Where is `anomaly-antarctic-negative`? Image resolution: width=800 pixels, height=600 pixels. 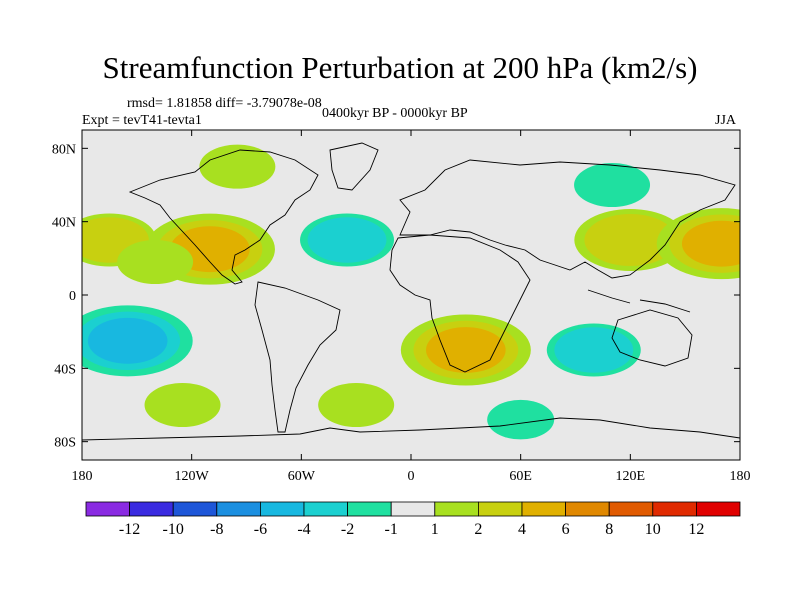
anomaly-antarctic-negative is located at coordinates (521, 419).